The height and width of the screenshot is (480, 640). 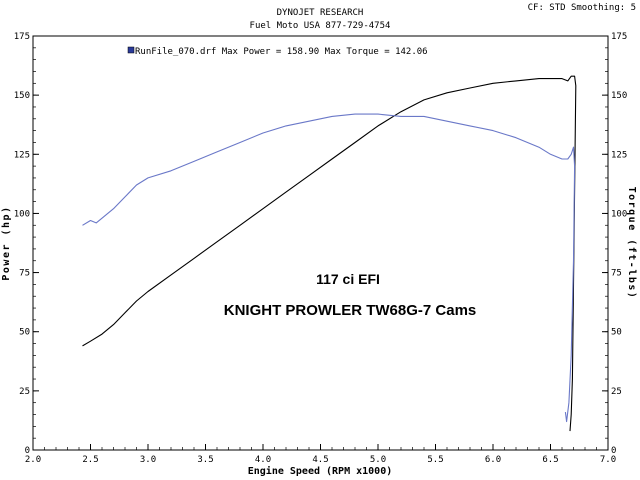 What do you see at coordinates (205, 460) in the screenshot?
I see `x-tick-label: 3.5` at bounding box center [205, 460].